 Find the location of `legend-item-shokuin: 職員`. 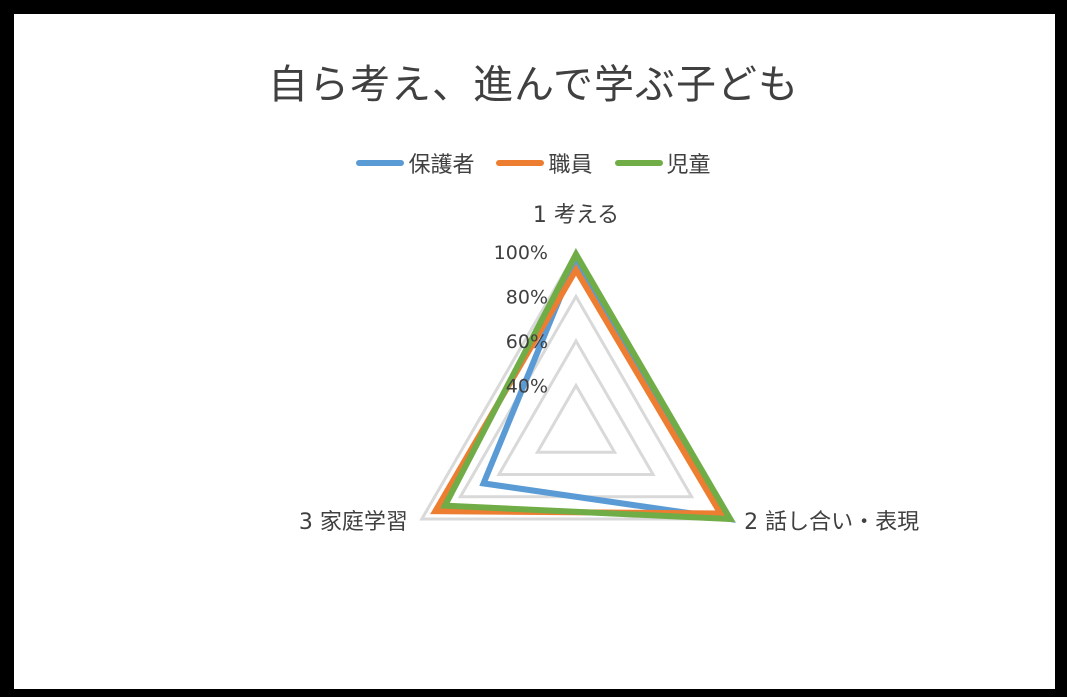

legend-item-shokuin: 職員 is located at coordinates (544, 163).